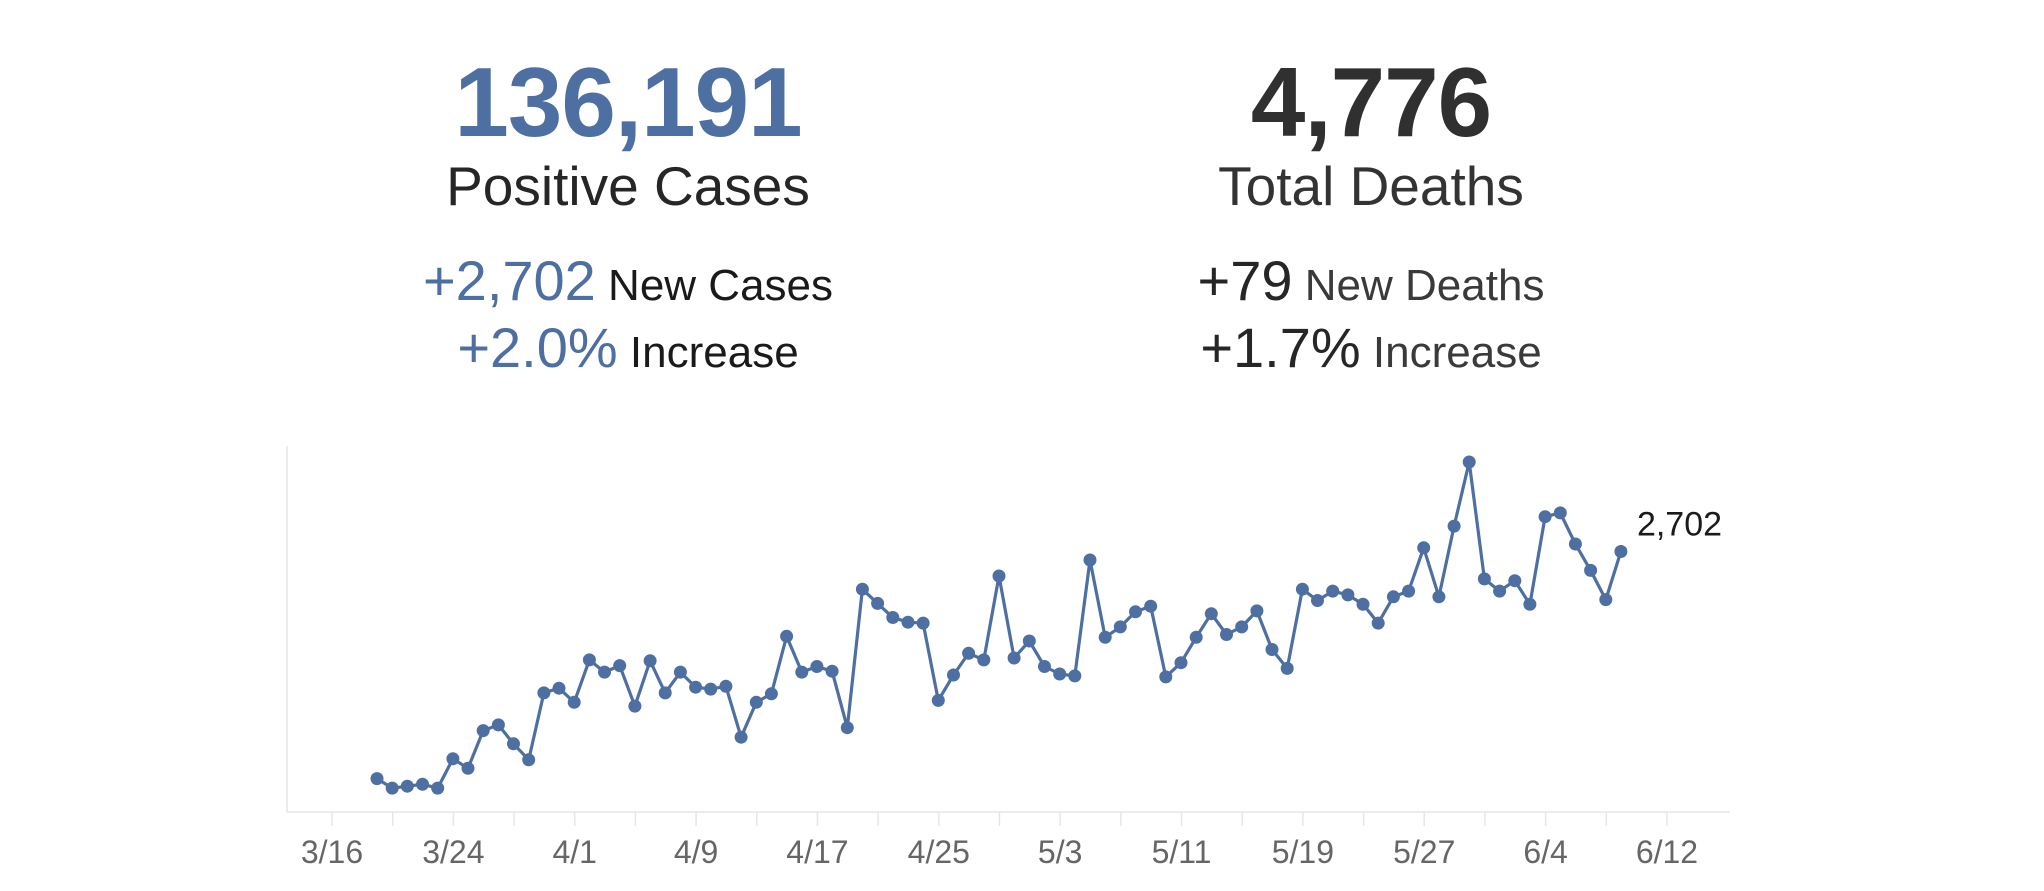  Describe the element at coordinates (332, 852) in the screenshot. I see `x-tick-label: 3/16` at that location.